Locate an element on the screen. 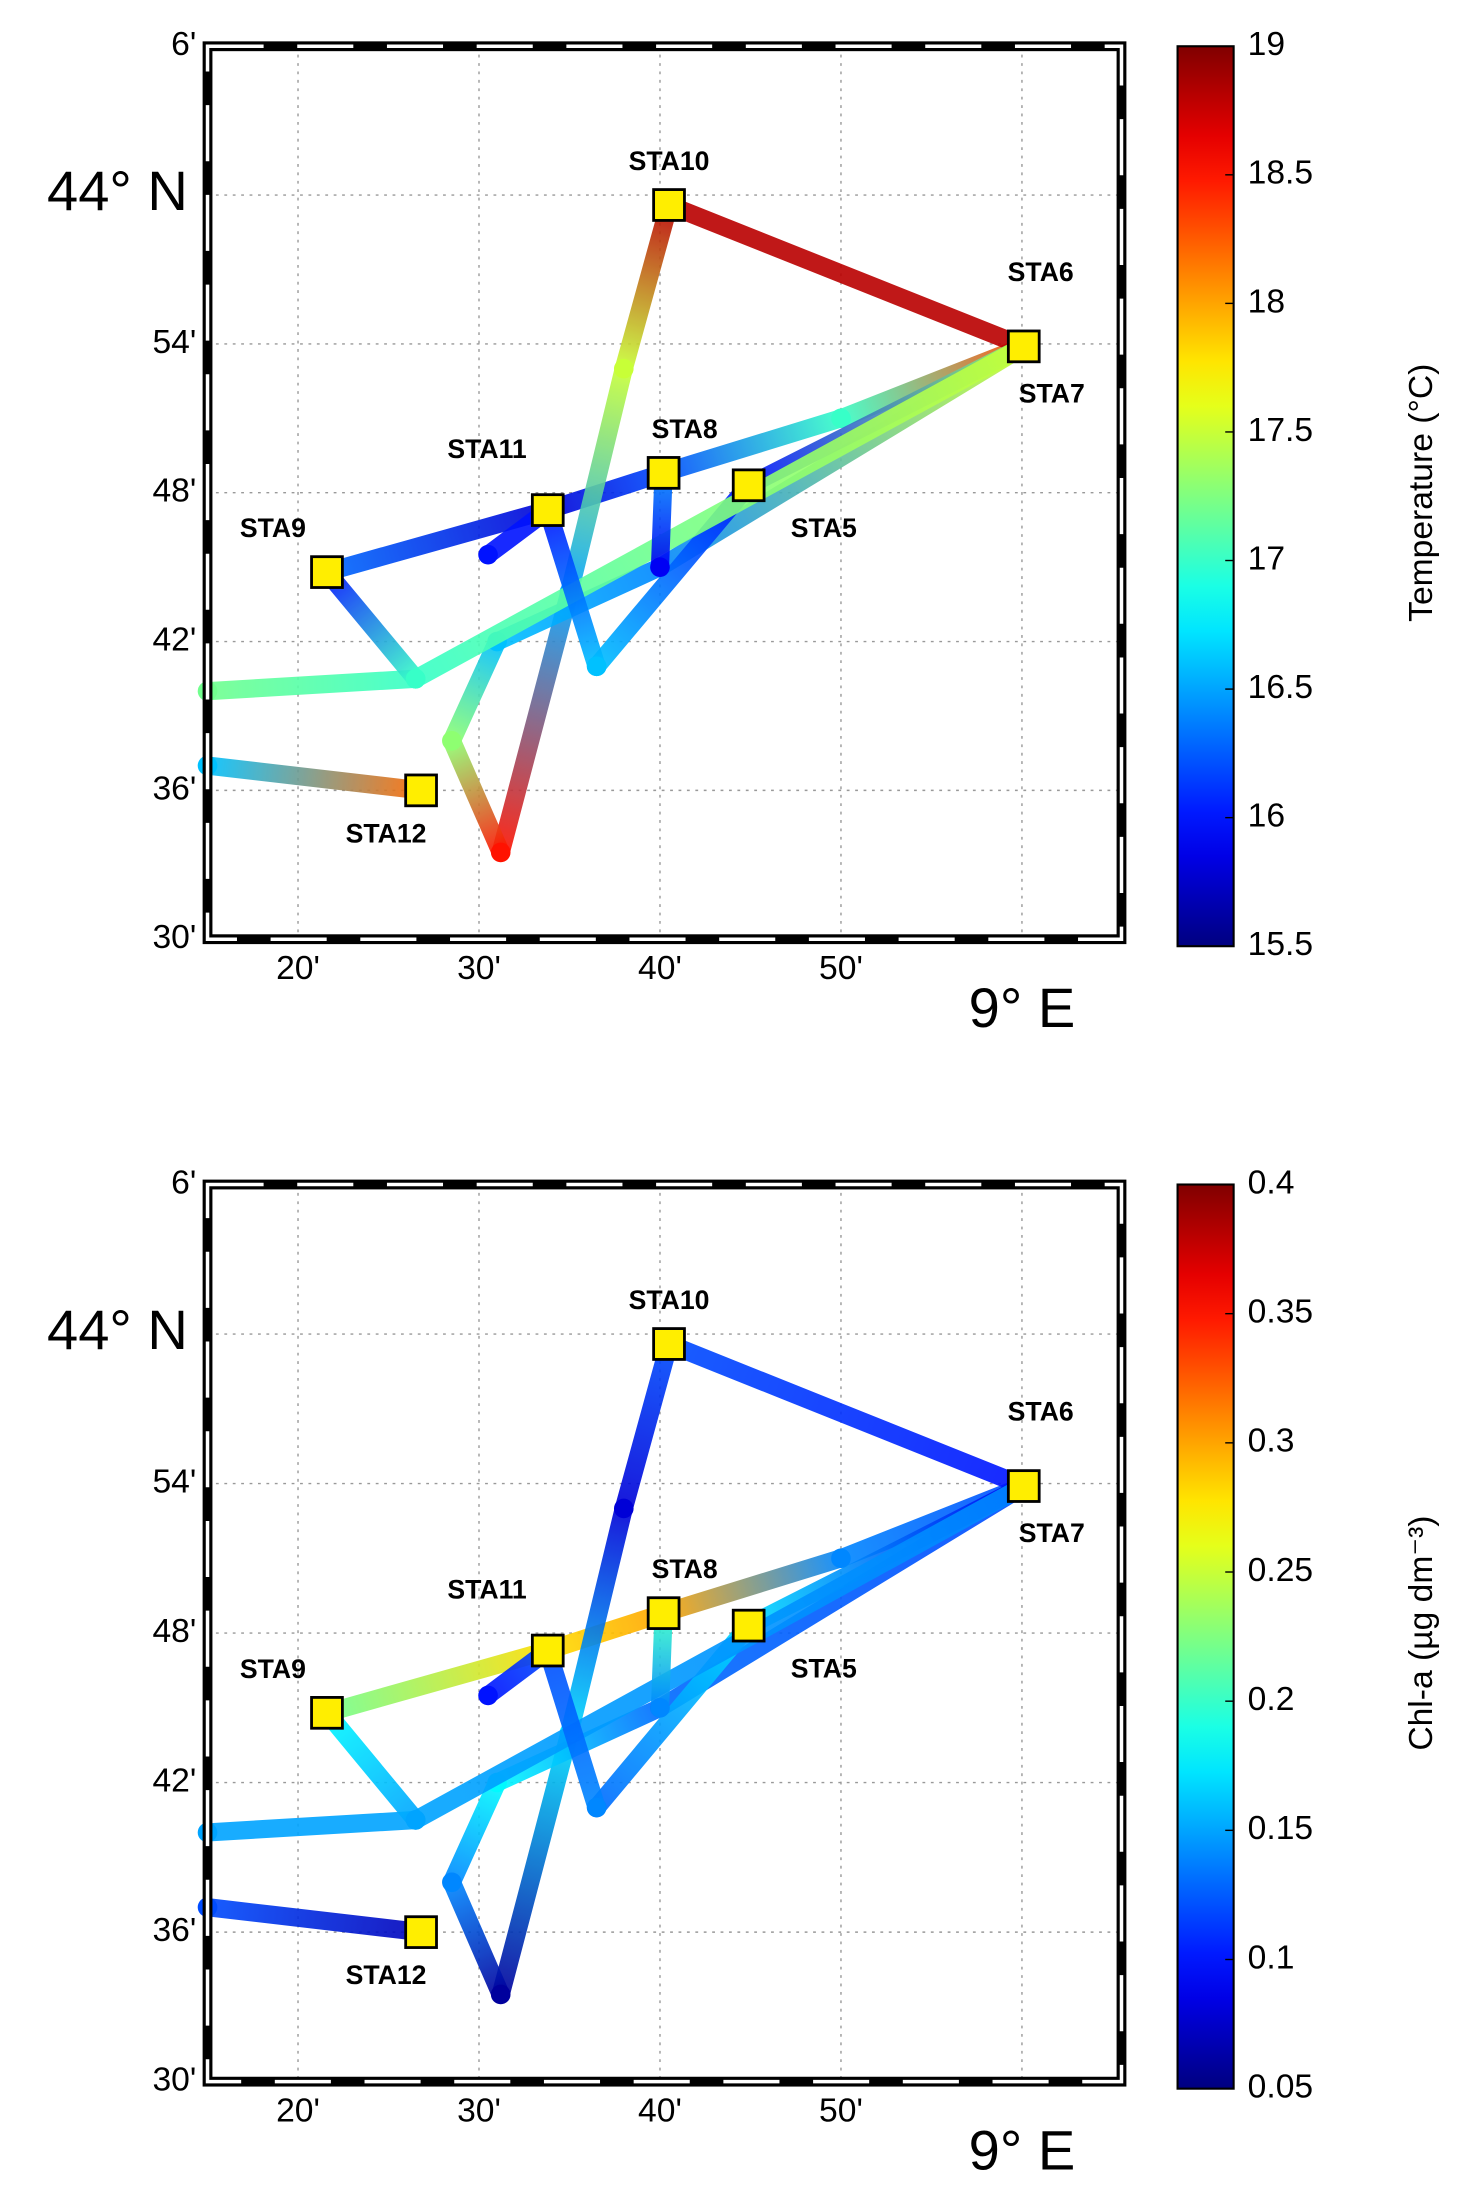 The image size is (1472, 2191). colorbar-tick-label: 19 is located at coordinates (1266, 44).